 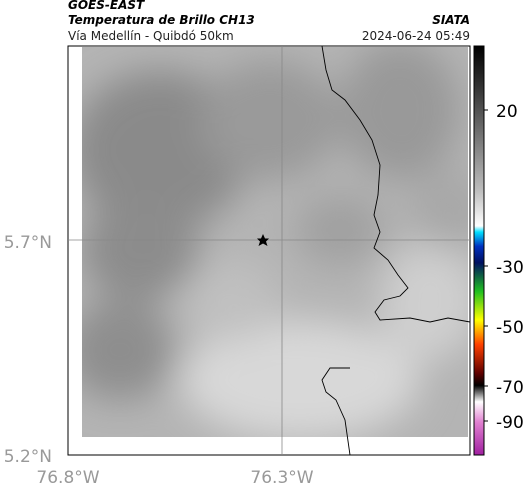 I want to click on colorbar-tick-label: -90, so click(x=510, y=423).